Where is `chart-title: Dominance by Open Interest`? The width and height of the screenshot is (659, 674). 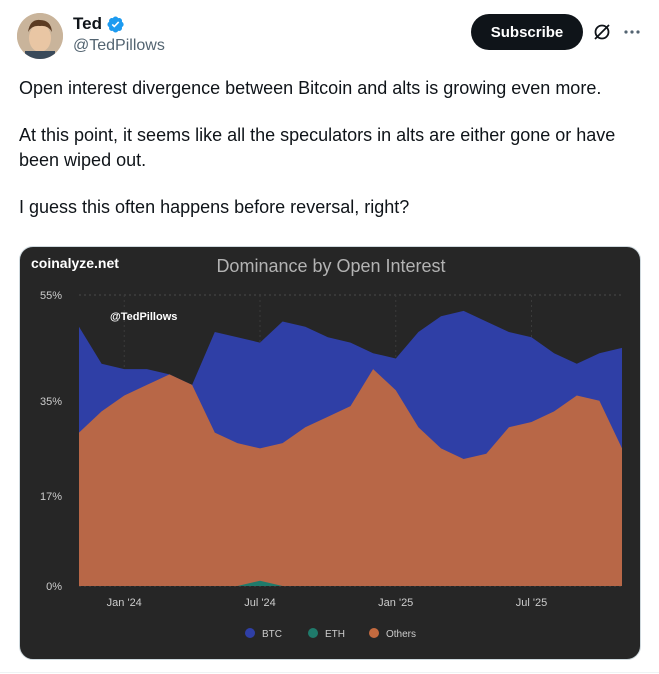
chart-title: Dominance by Open Interest is located at coordinates (330, 266).